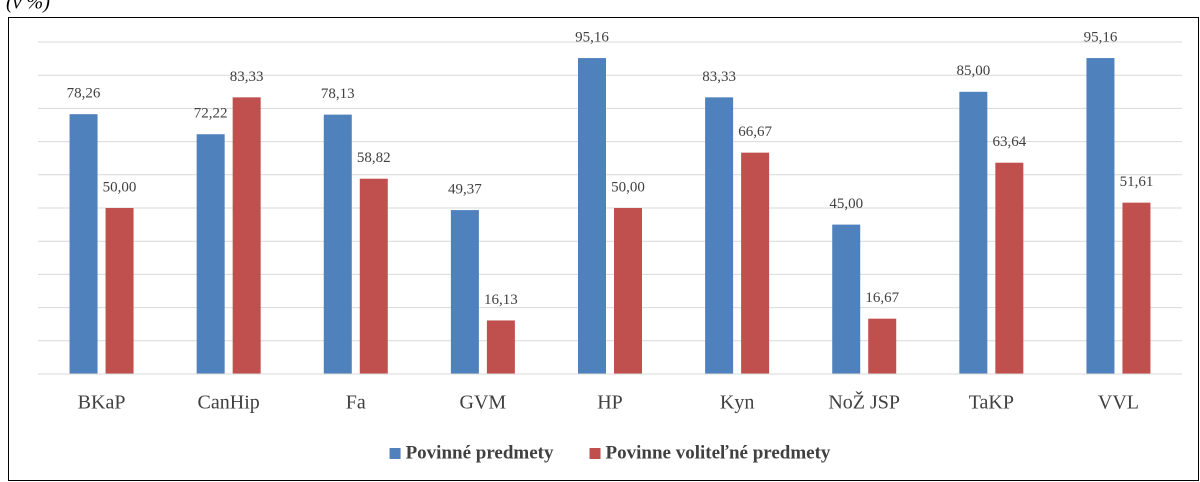 Image resolution: width=1200 pixels, height=482 pixels. What do you see at coordinates (1118, 403) in the screenshot?
I see `x-tick-label: VVL` at bounding box center [1118, 403].